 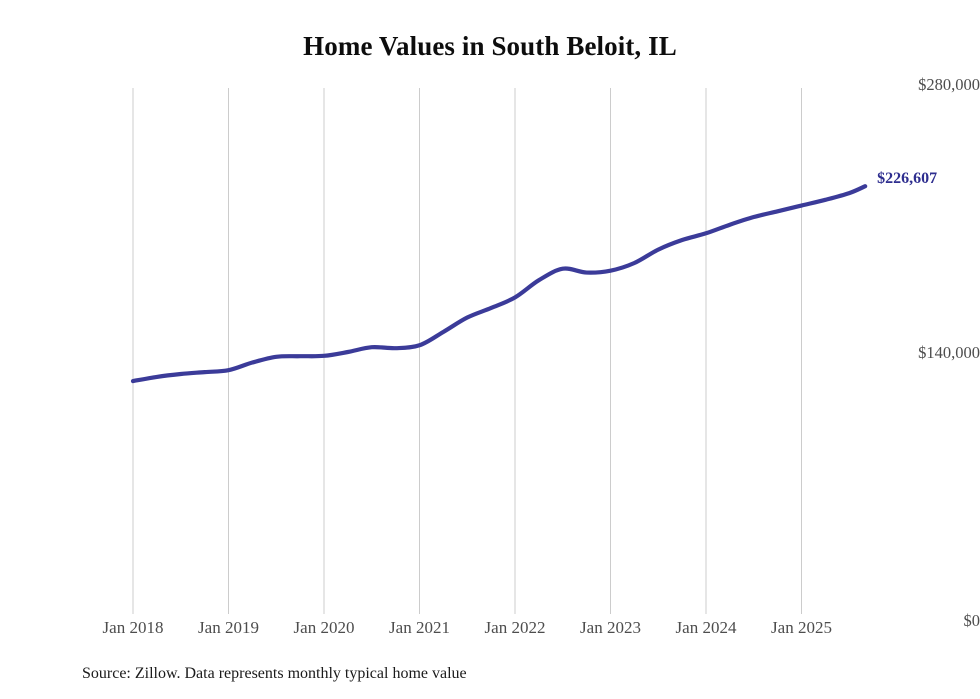 What do you see at coordinates (419, 627) in the screenshot?
I see `x-axis-tick-label: Jan 2021` at bounding box center [419, 627].